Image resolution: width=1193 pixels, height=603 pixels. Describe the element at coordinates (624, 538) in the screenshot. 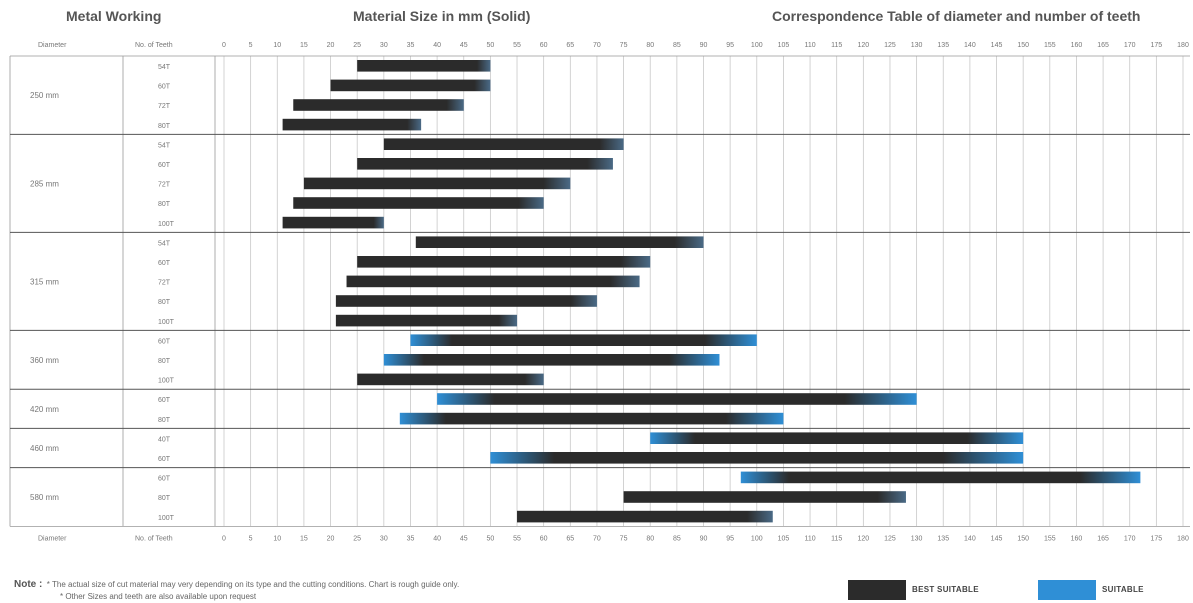

I see `x-tick-label-bottom: 75` at that location.